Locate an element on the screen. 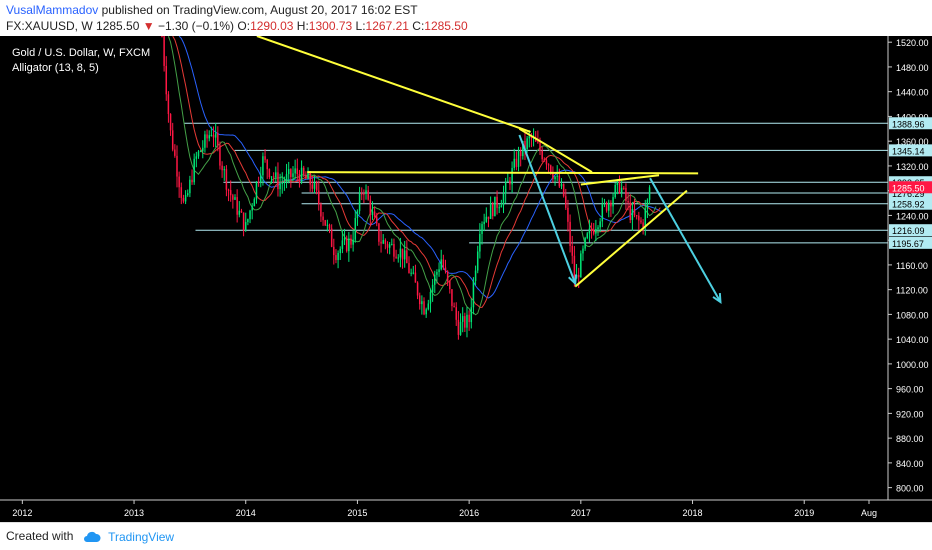 This screenshot has width=932, height=550. y-tick-label: 1520.00 is located at coordinates (912, 43).